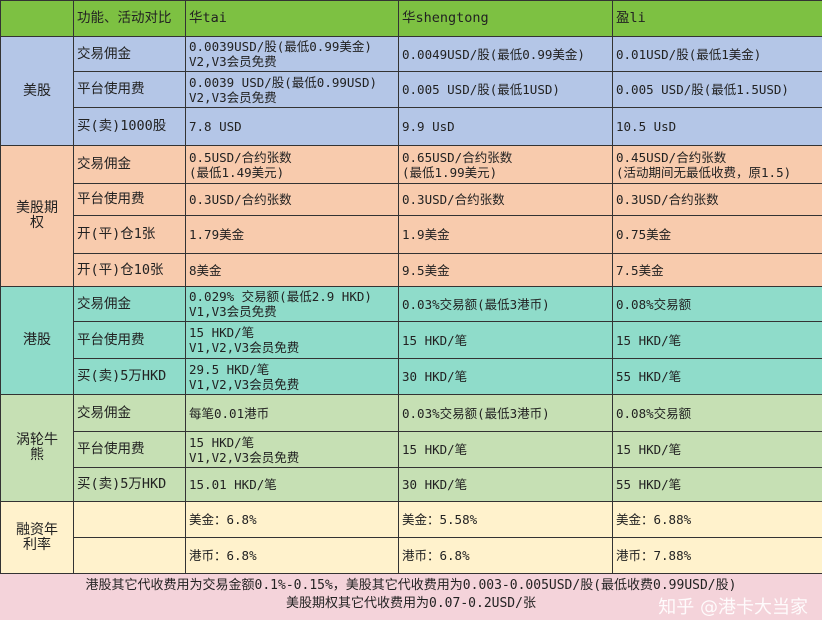 The width and height of the screenshot is (822, 620). I want to click on header-cell: 华shengtong, so click(505, 18).